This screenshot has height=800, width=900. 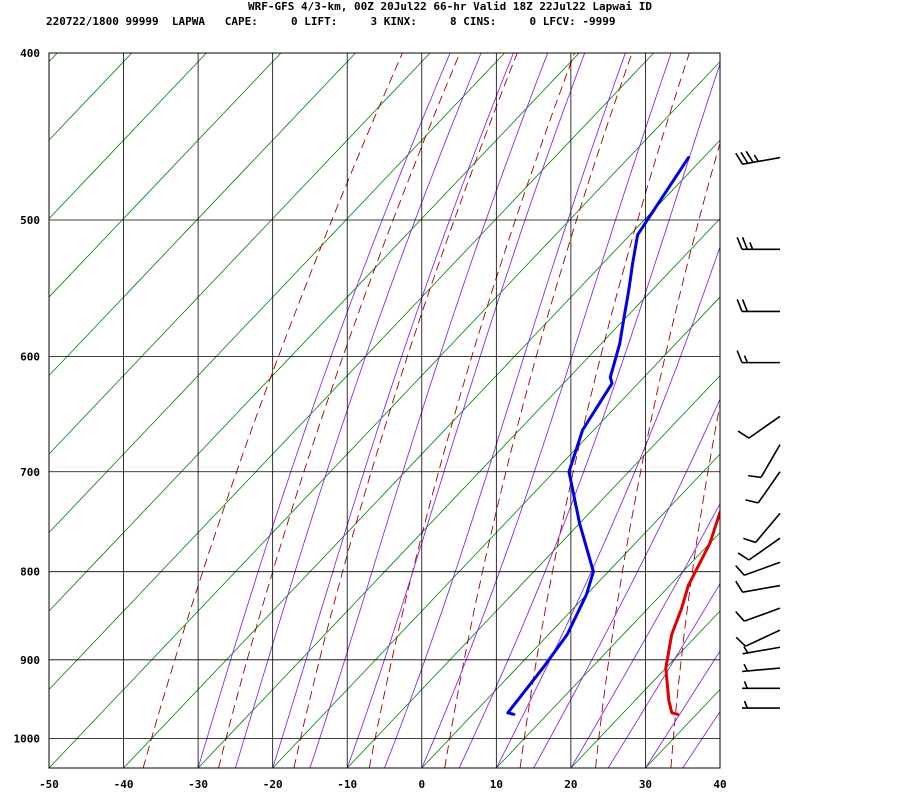 What do you see at coordinates (30, 660) in the screenshot?
I see `y-tick-label: 900` at bounding box center [30, 660].